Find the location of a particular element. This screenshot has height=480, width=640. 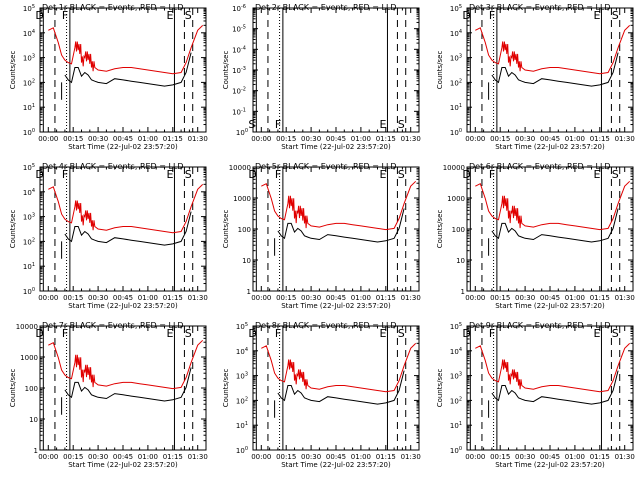

y-tick-label: 10⁻⁶ is located at coordinates (239, 8).